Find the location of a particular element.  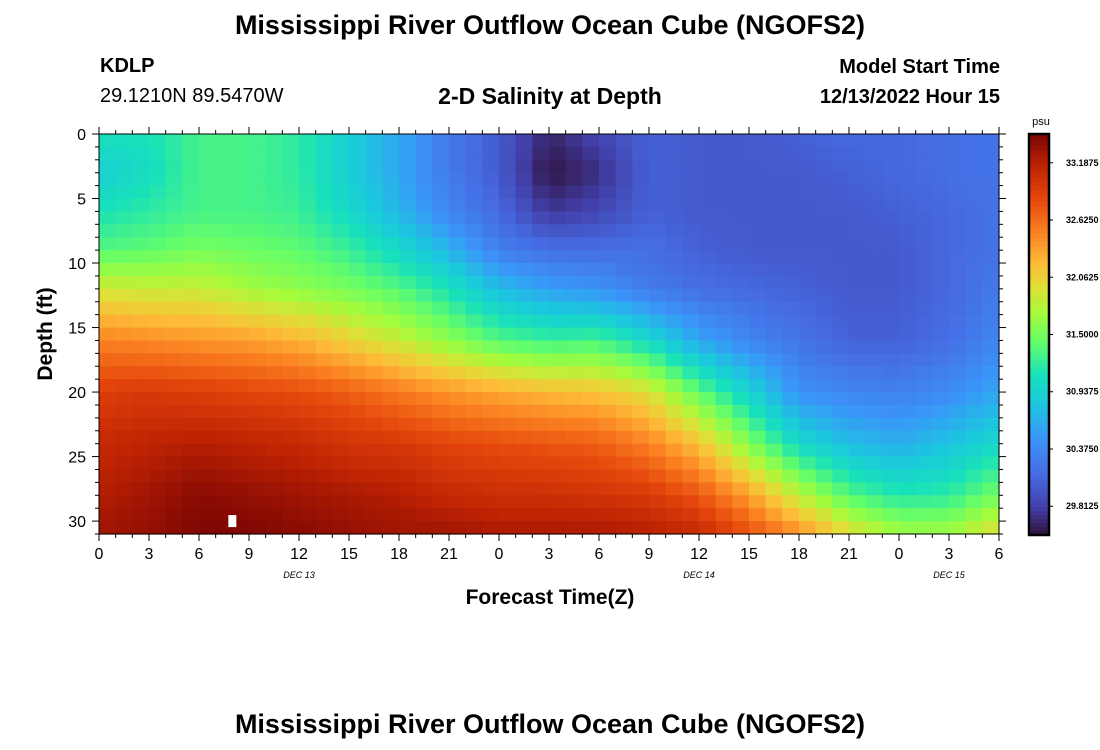

x-date-label: DEC 15 is located at coordinates (949, 575).